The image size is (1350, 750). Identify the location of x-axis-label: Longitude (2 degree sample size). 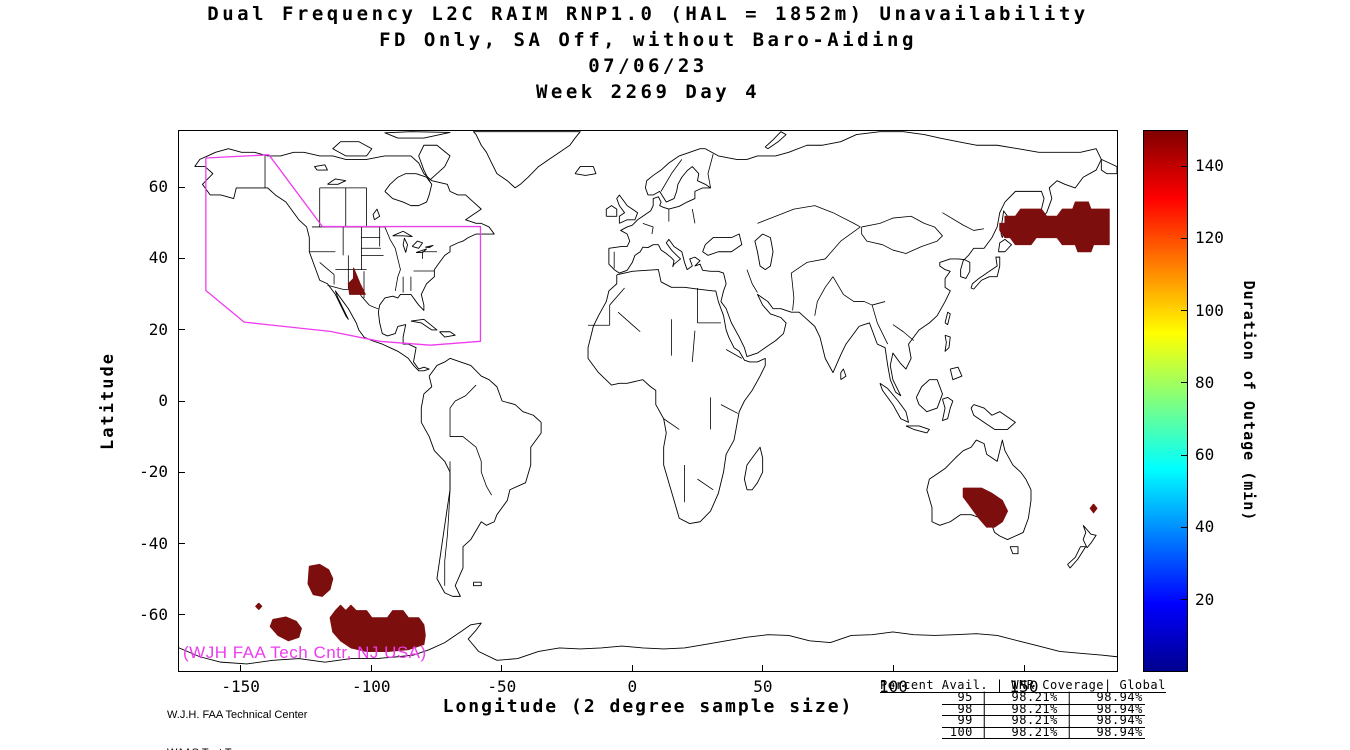
(648, 706).